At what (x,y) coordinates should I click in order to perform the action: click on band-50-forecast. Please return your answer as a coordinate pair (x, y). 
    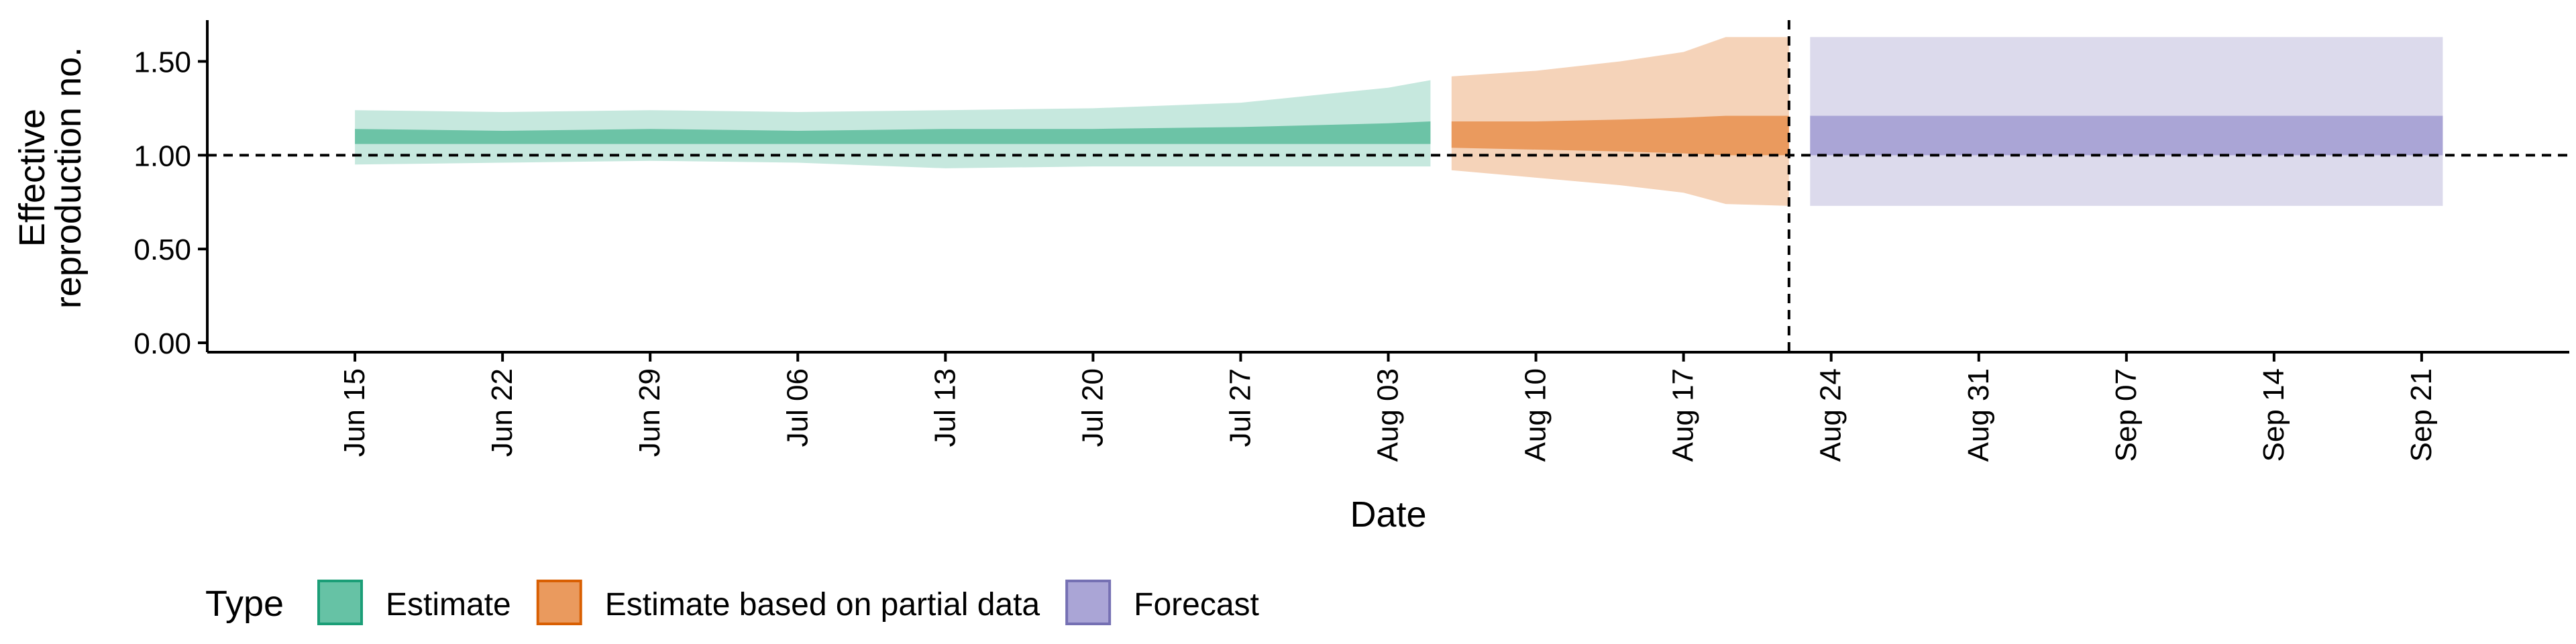
    Looking at the image, I should click on (2126, 135).